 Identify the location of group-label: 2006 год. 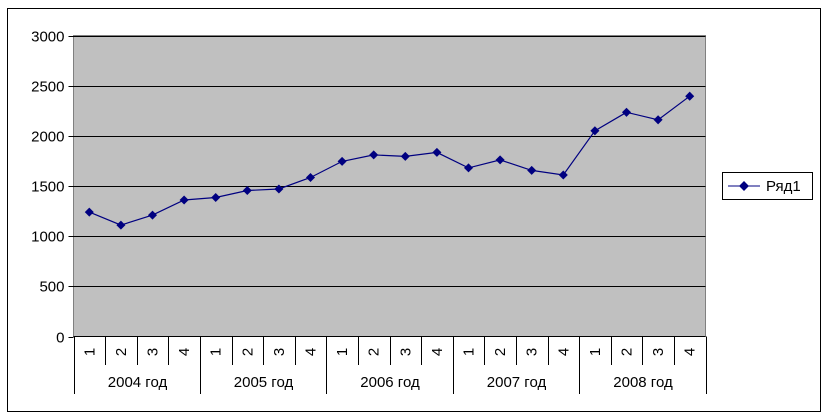
(390, 382).